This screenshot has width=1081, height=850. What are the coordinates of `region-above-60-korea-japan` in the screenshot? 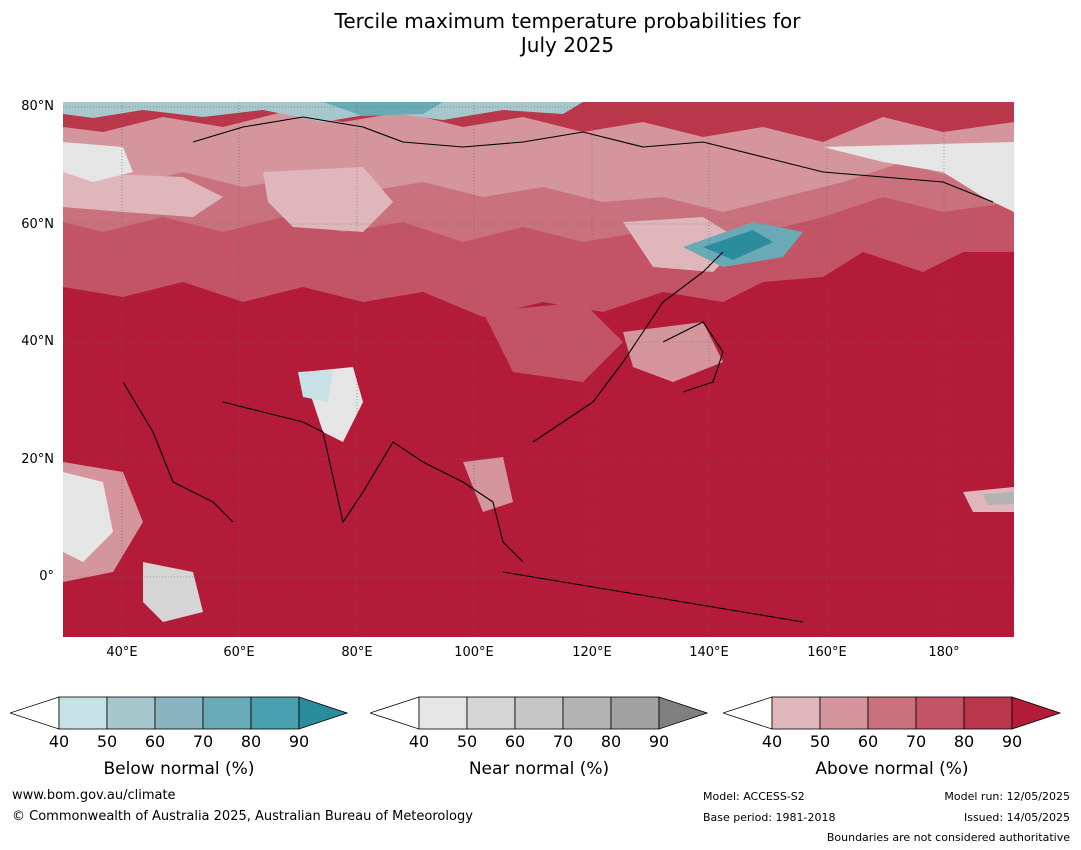 It's located at (673, 352).